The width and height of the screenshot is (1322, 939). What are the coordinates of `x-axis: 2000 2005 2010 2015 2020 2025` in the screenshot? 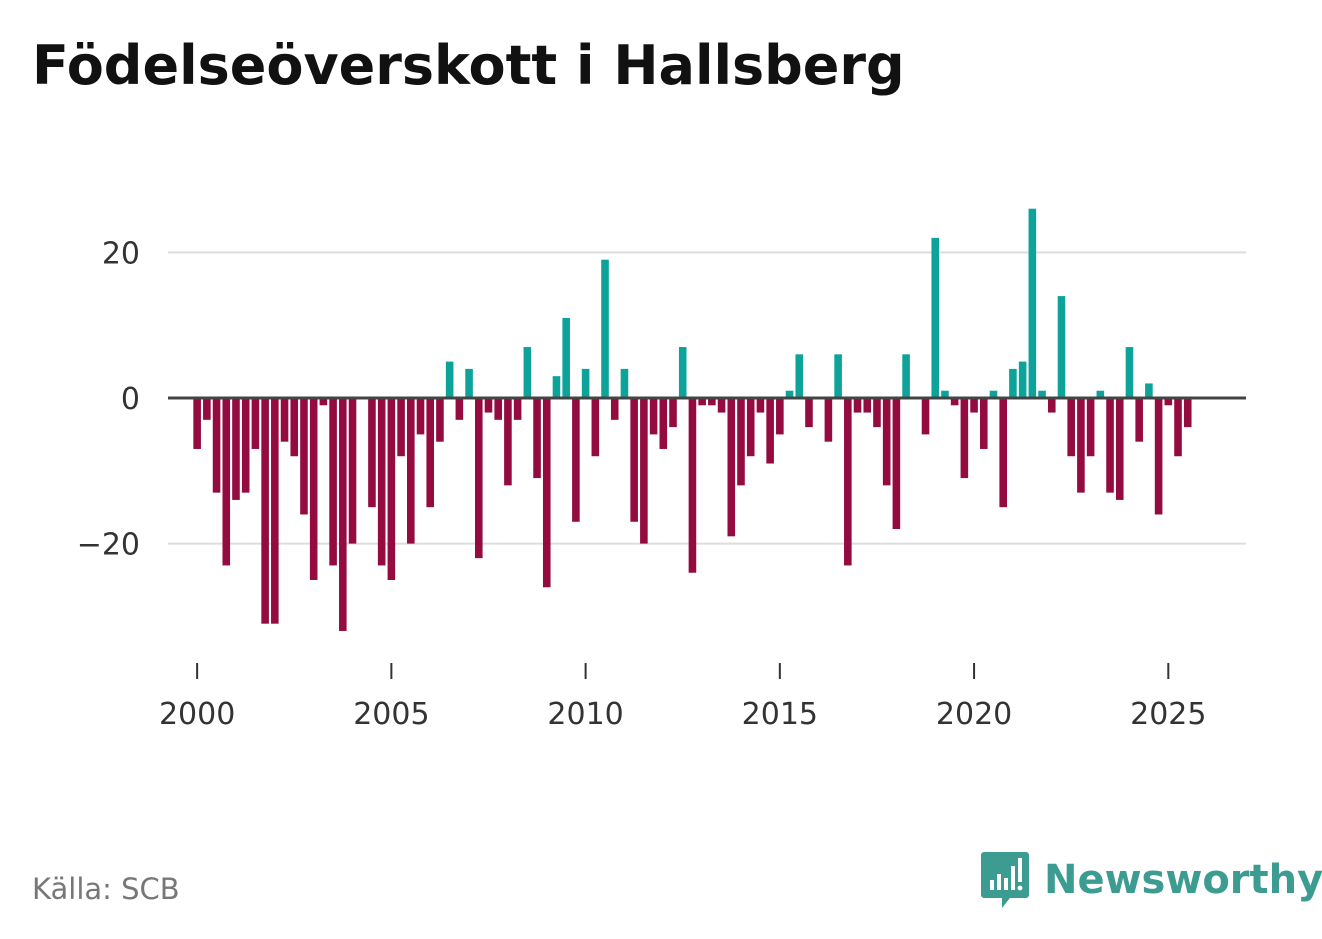 It's located at (682, 697).